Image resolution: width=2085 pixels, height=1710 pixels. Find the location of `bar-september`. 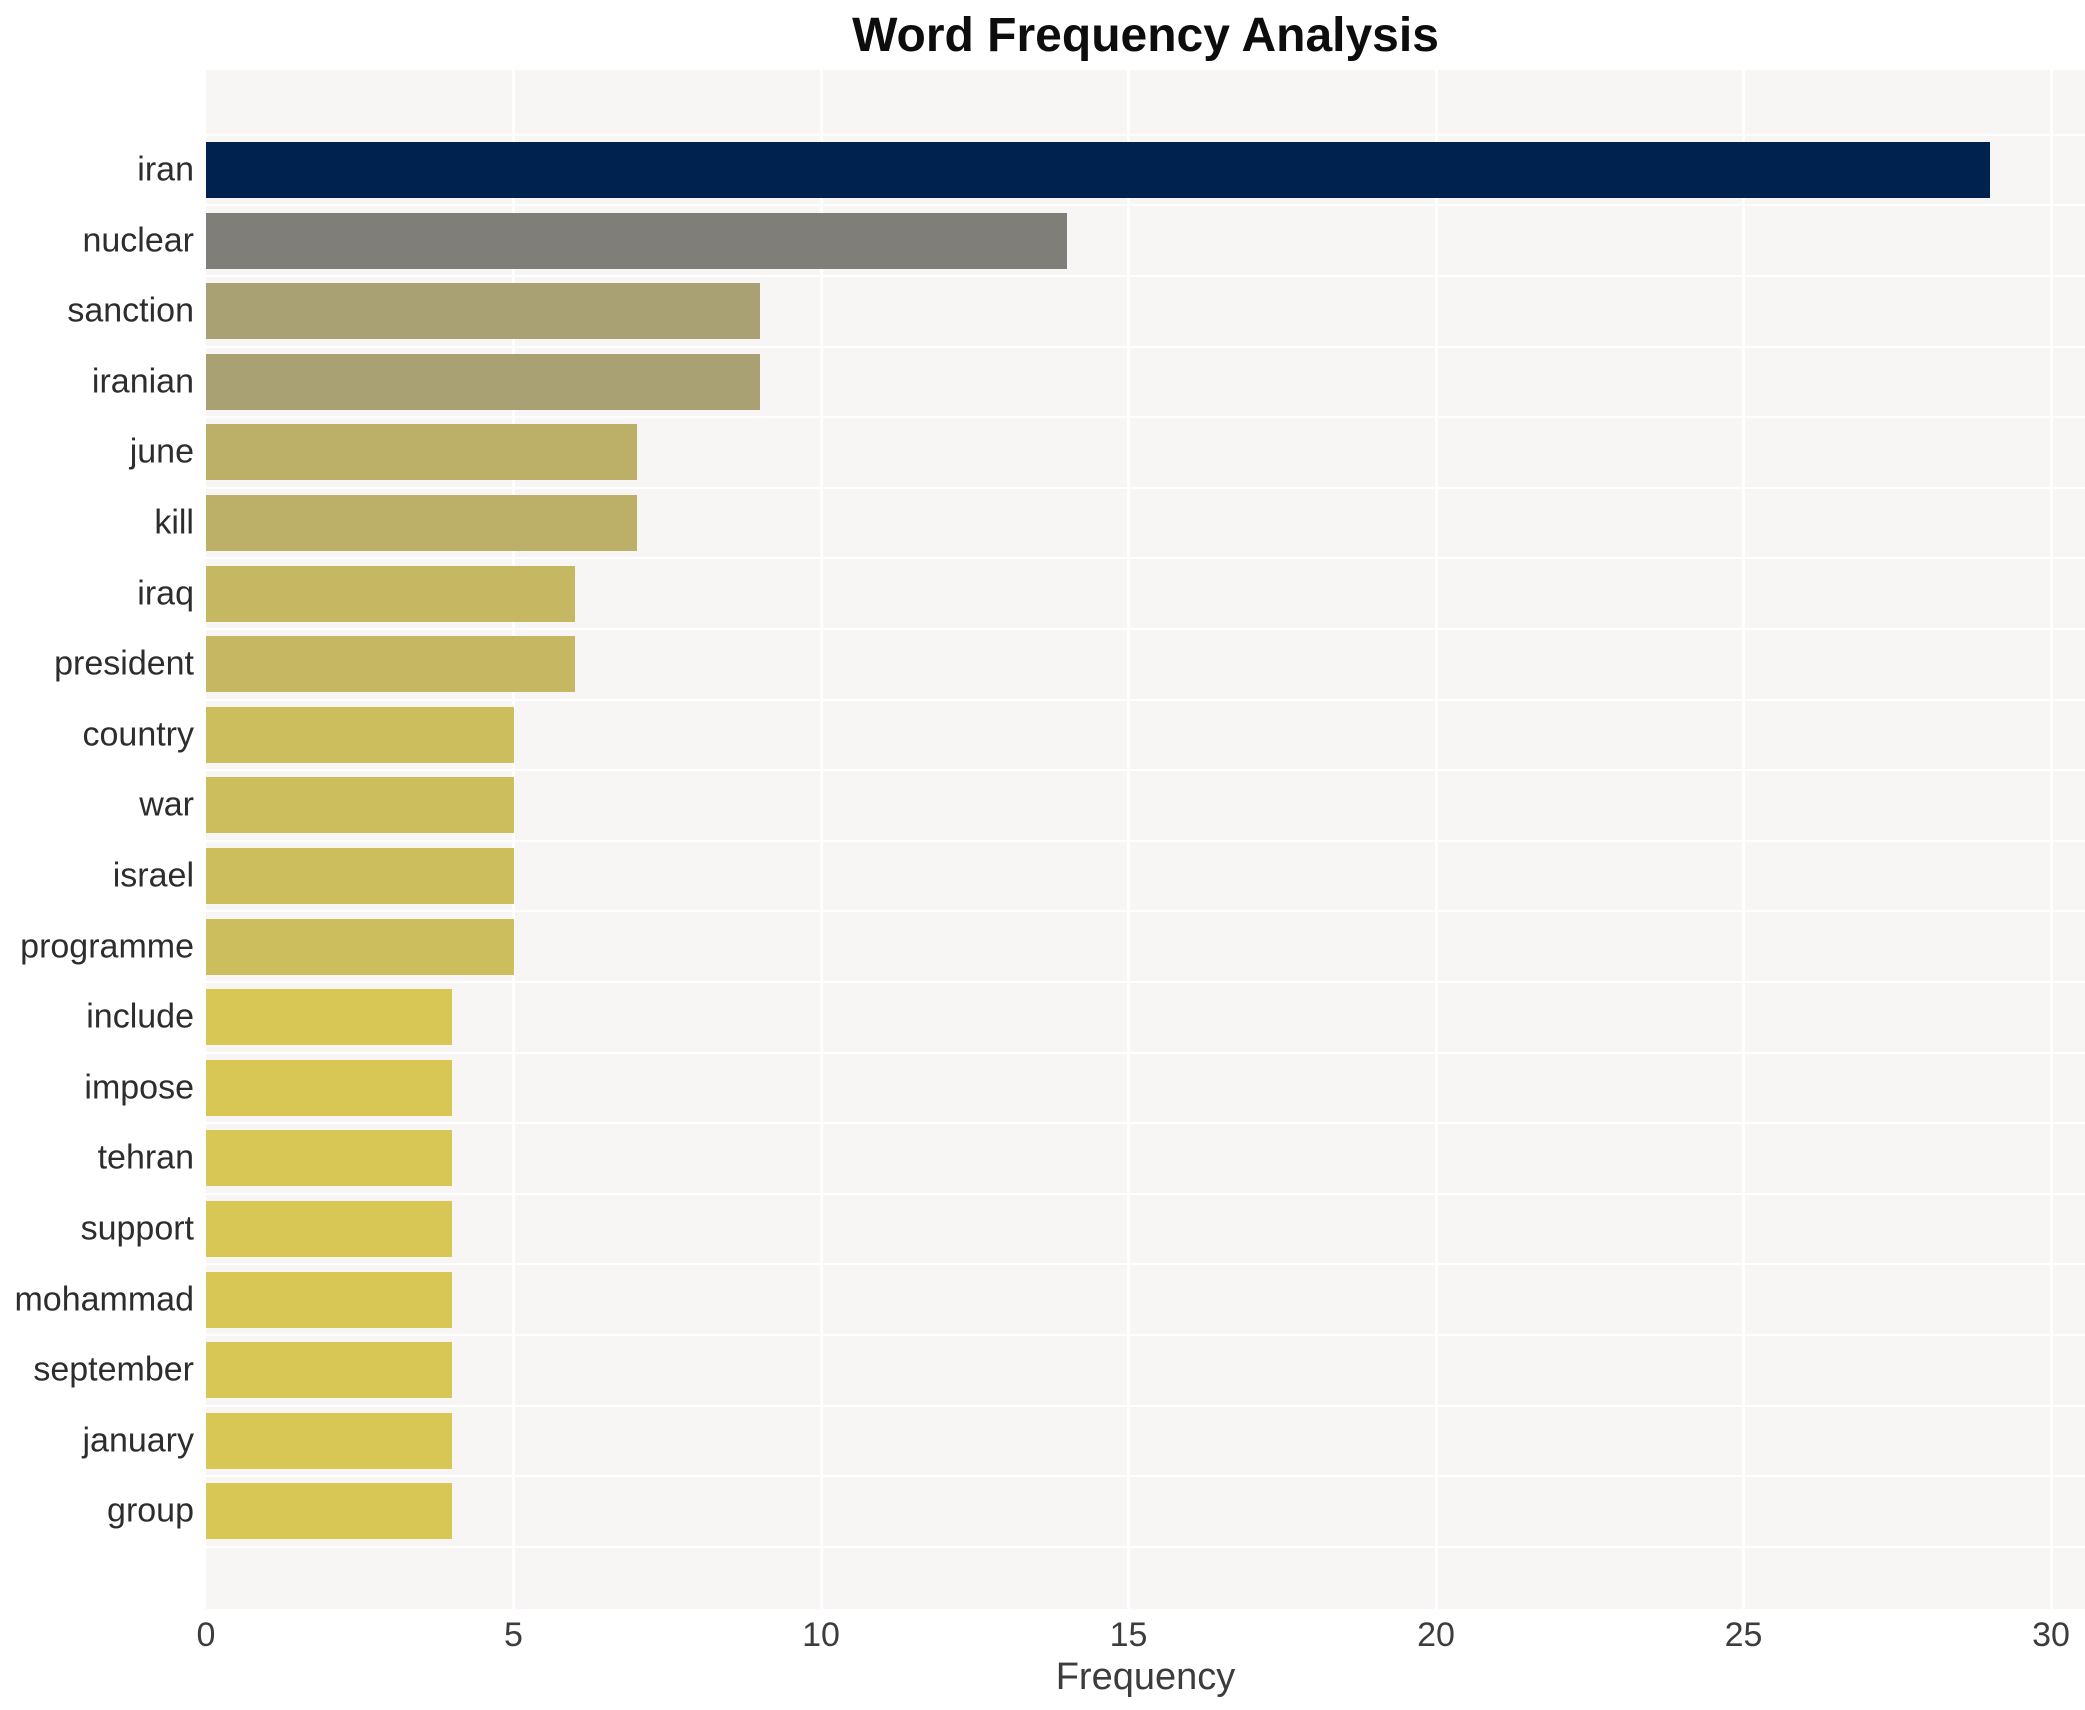

bar-september is located at coordinates (329, 1370).